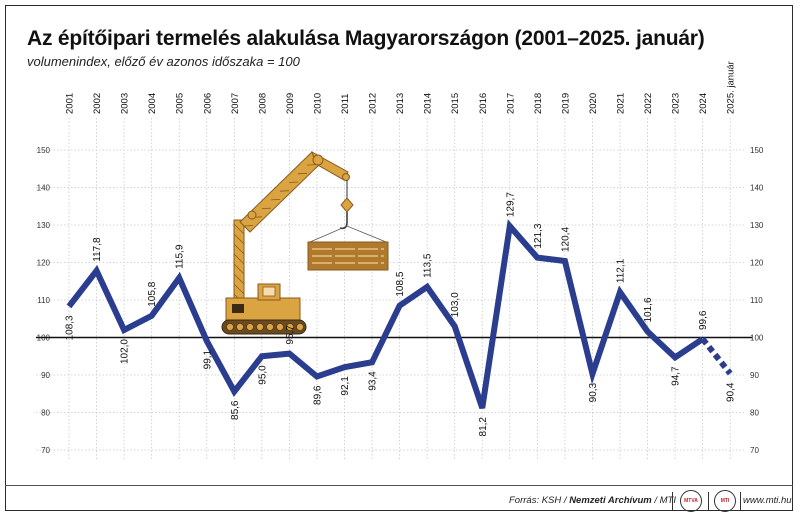  What do you see at coordinates (483, 427) in the screenshot?
I see `data-label: 81,2` at bounding box center [483, 427].